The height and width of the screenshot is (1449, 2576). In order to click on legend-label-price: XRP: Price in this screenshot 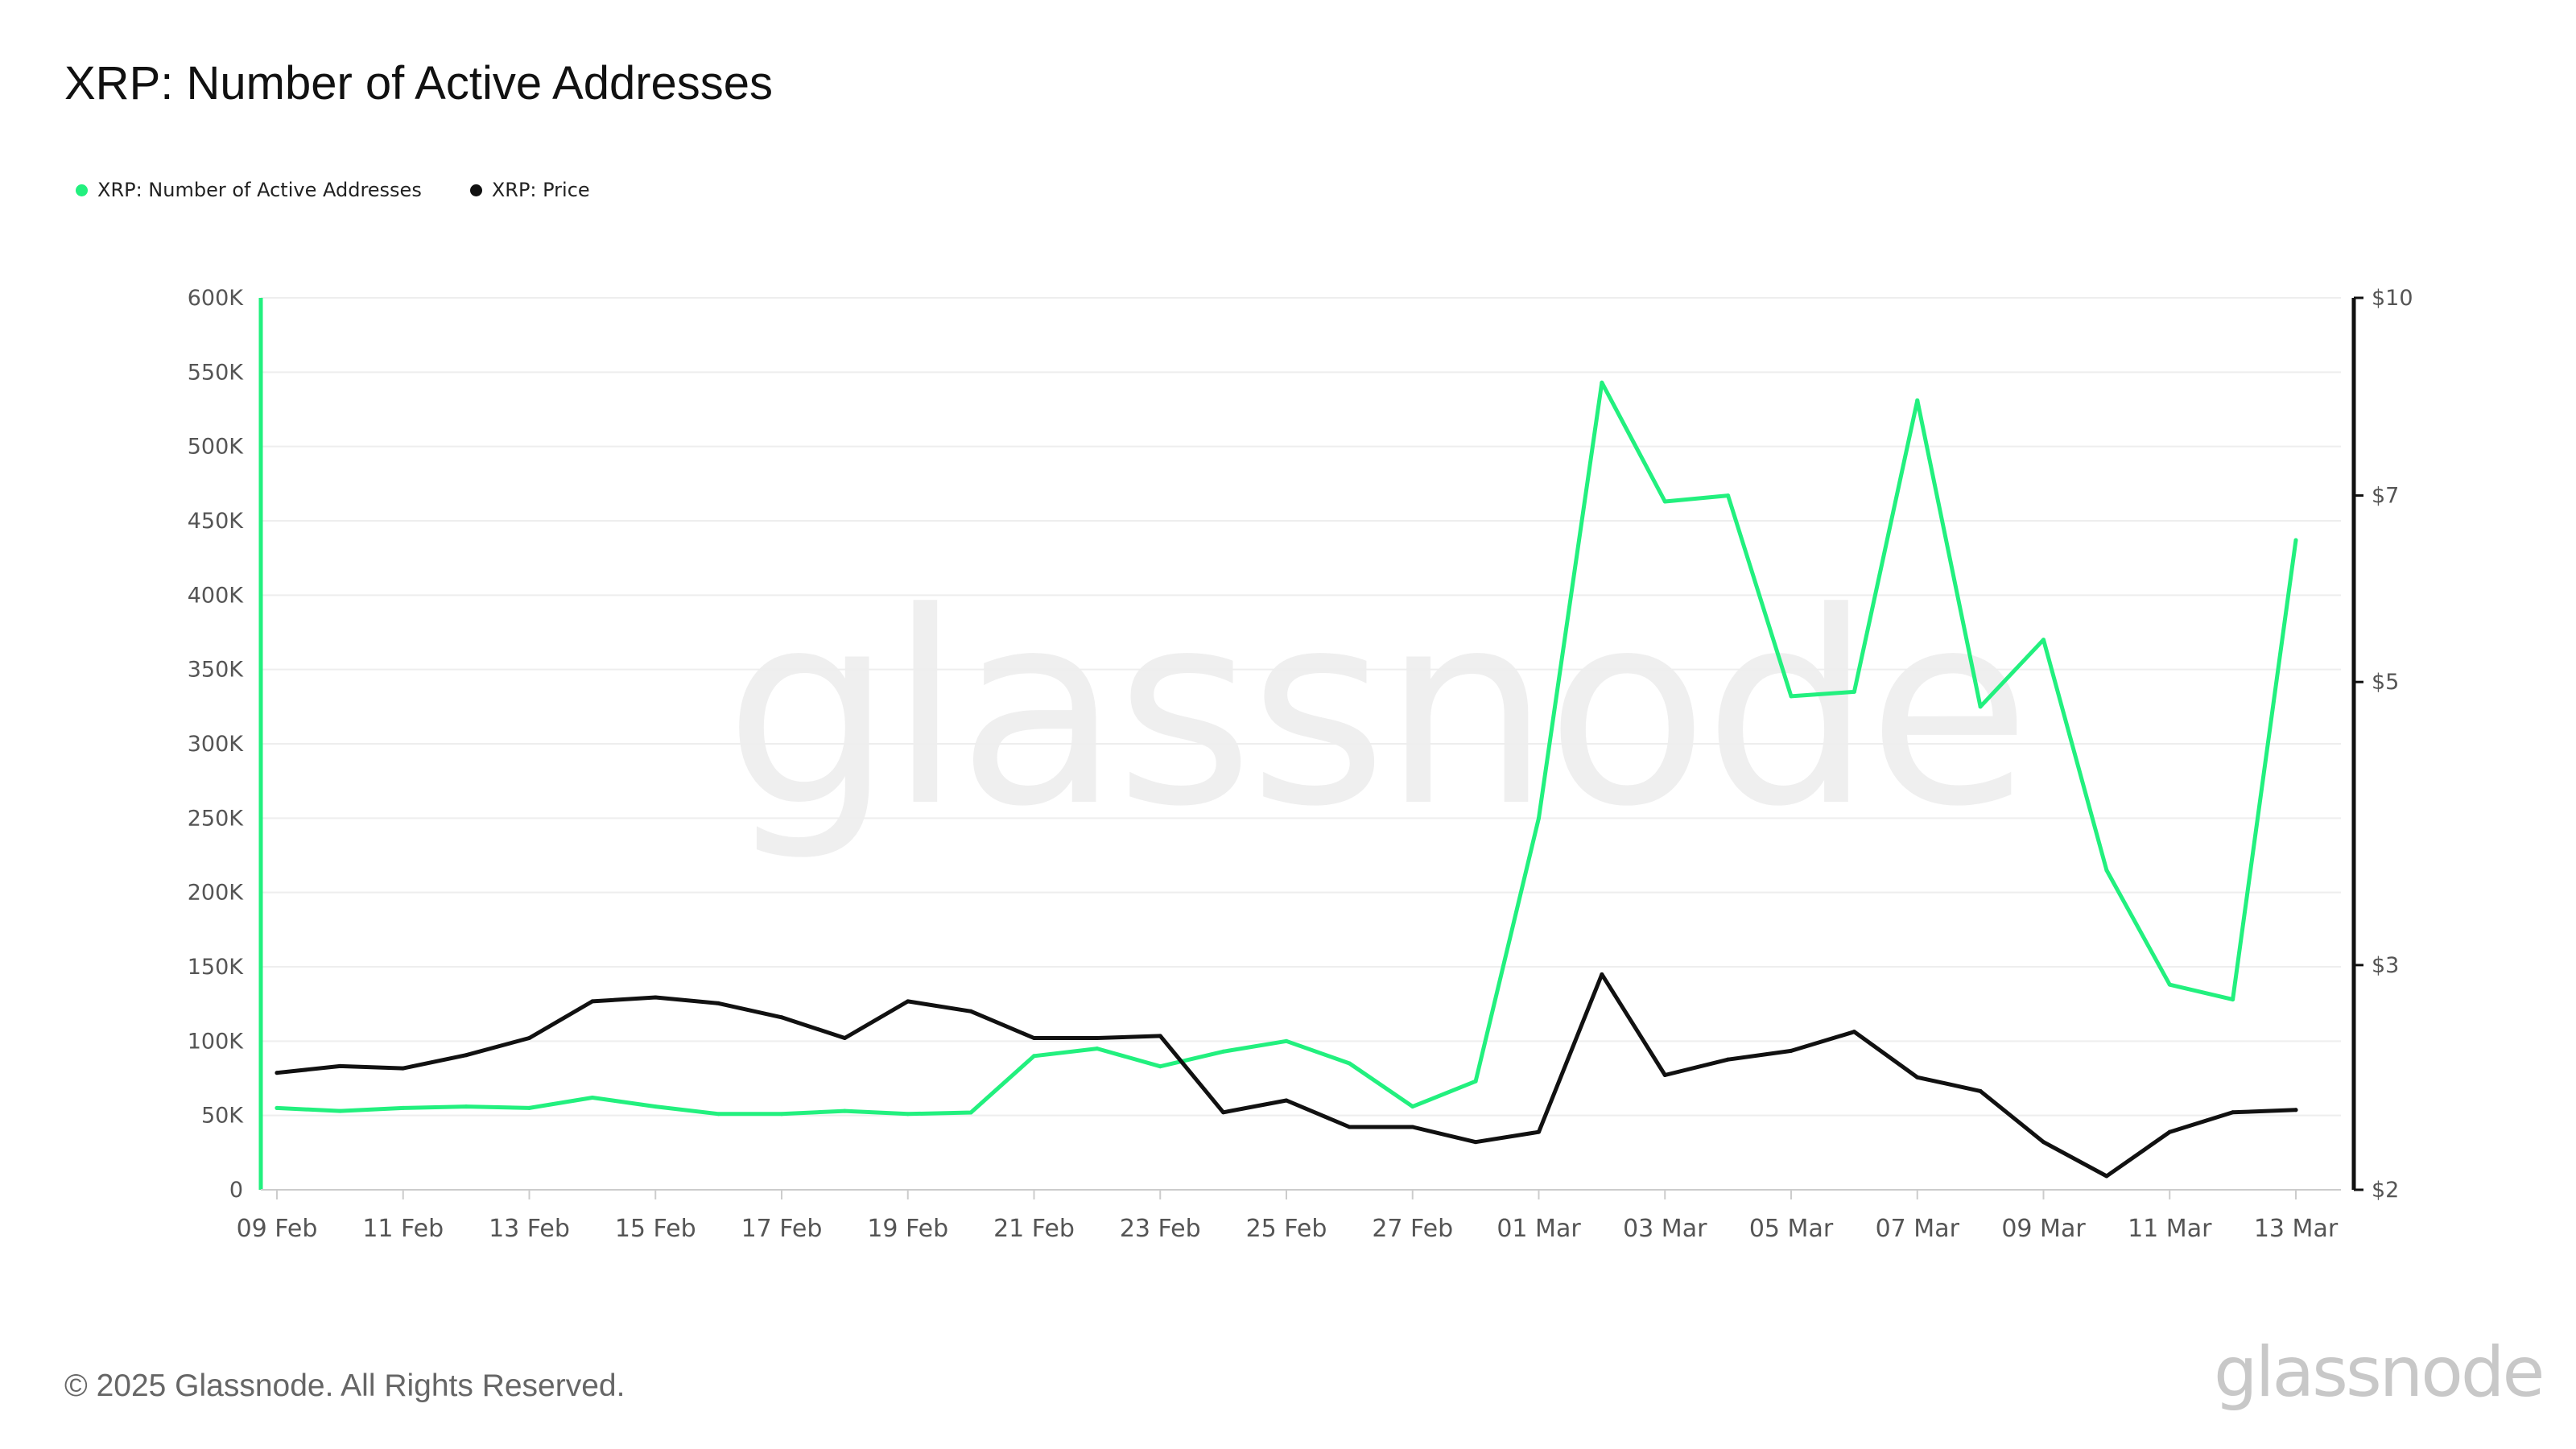, I will do `click(540, 190)`.